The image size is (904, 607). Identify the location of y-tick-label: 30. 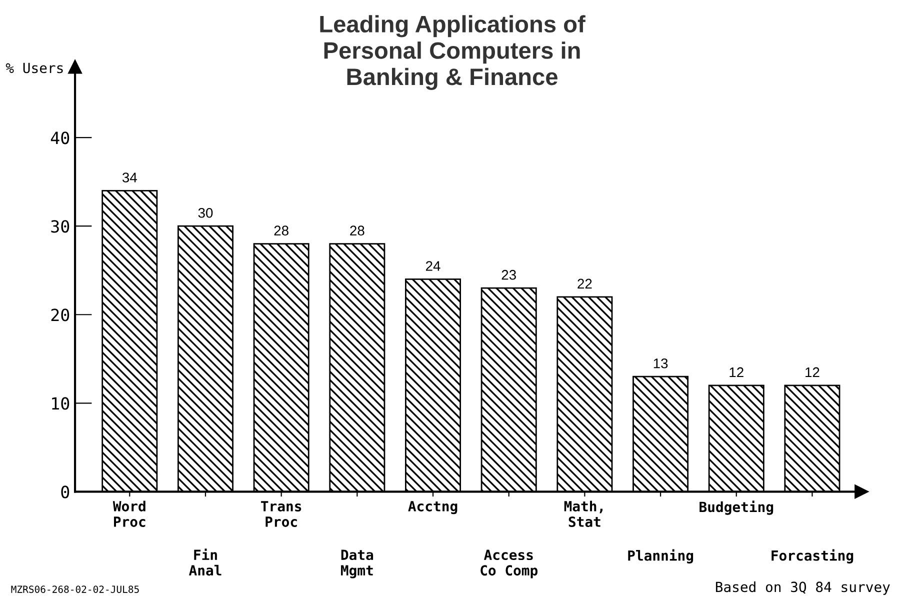
(60, 226).